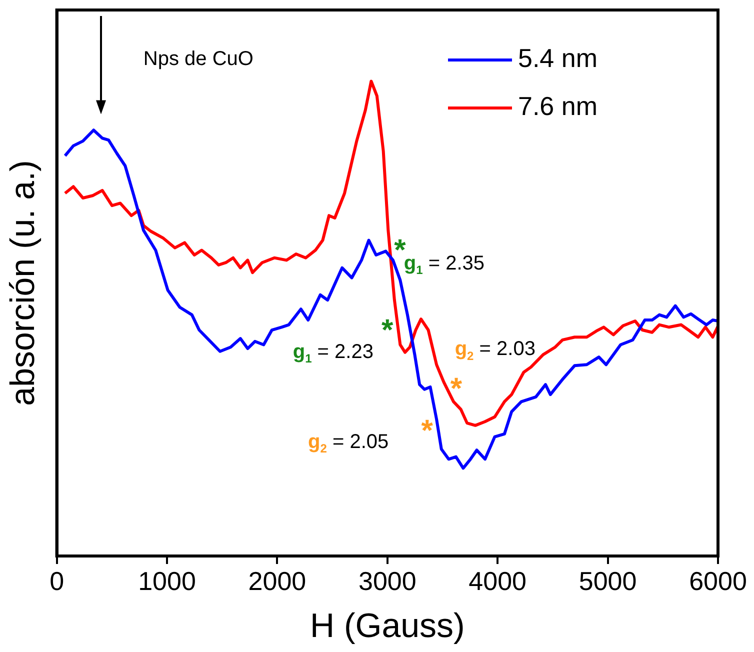 The width and height of the screenshot is (754, 652). I want to click on x-tick-label: 2000, so click(277, 581).